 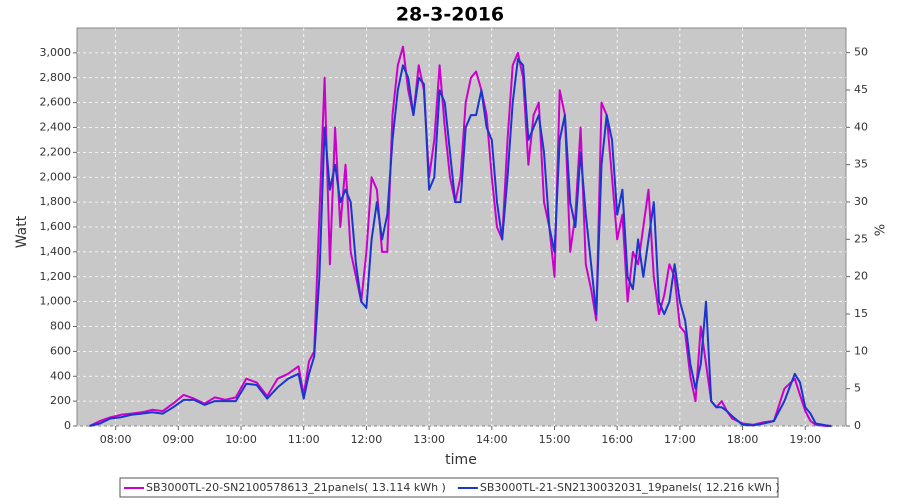 What do you see at coordinates (429, 439) in the screenshot?
I see `x-tick-label: 13:00` at bounding box center [429, 439].